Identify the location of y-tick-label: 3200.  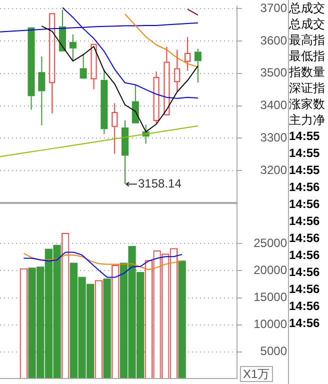
(274, 169).